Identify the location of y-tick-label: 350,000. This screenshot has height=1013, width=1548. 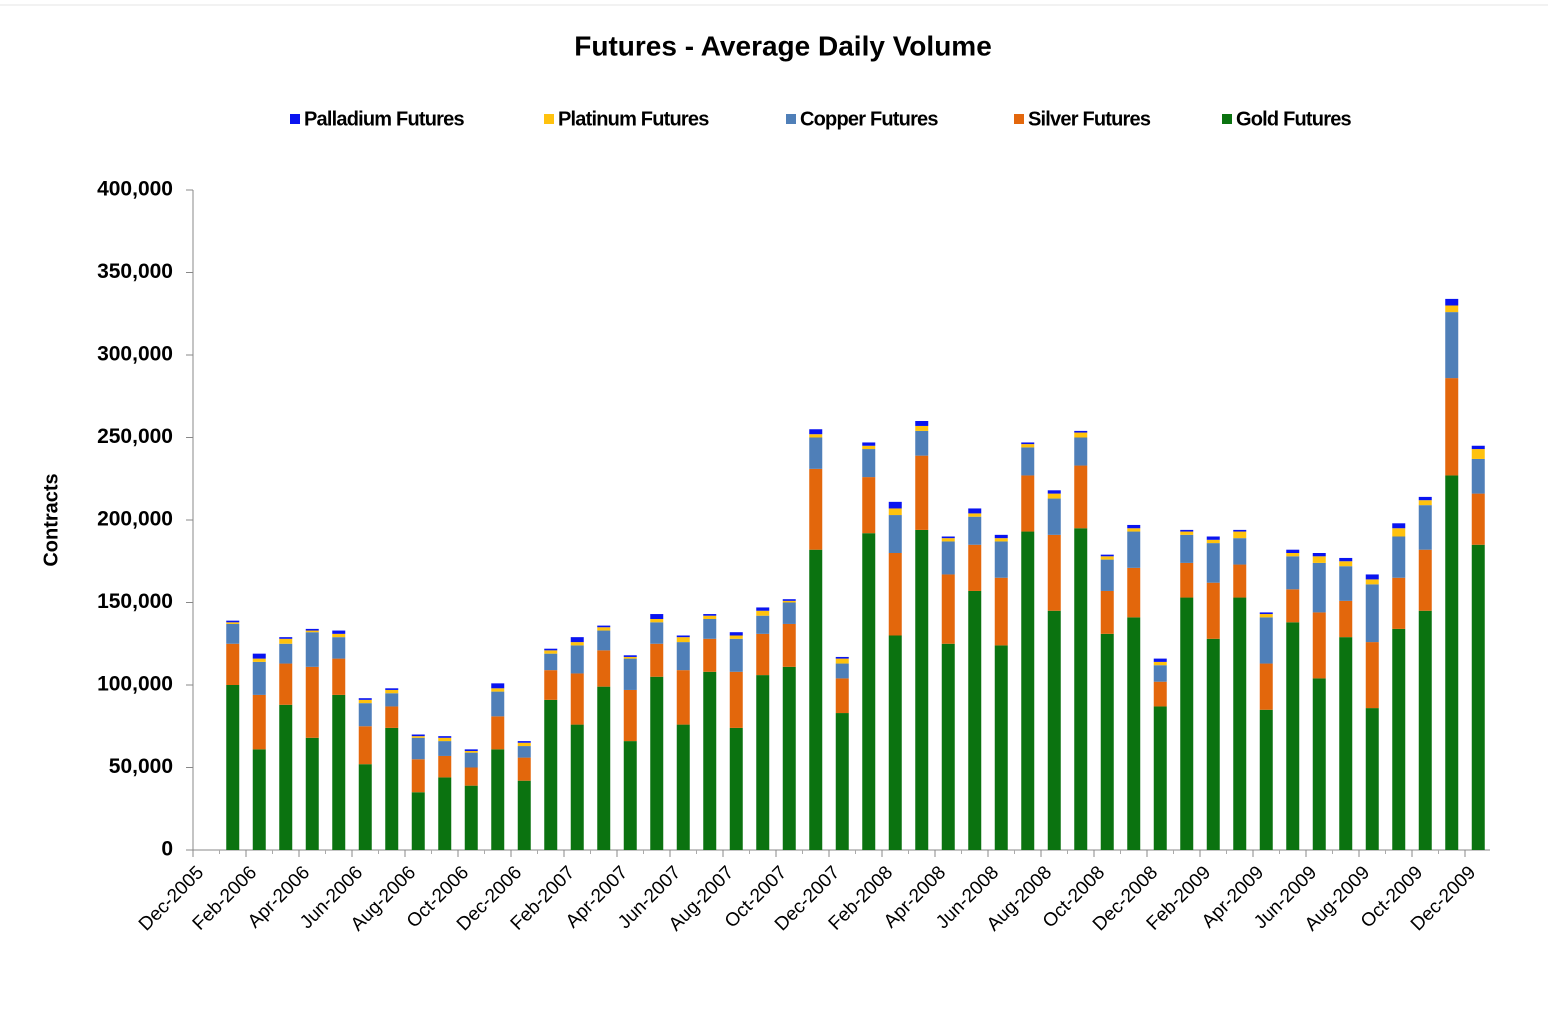
(135, 271).